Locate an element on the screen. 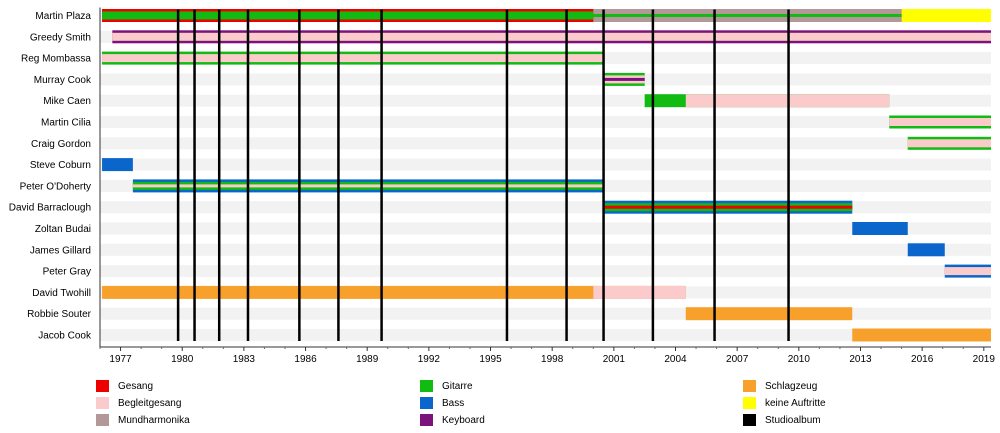 The image size is (1000, 433). x-tick-label: 2019 is located at coordinates (984, 359).